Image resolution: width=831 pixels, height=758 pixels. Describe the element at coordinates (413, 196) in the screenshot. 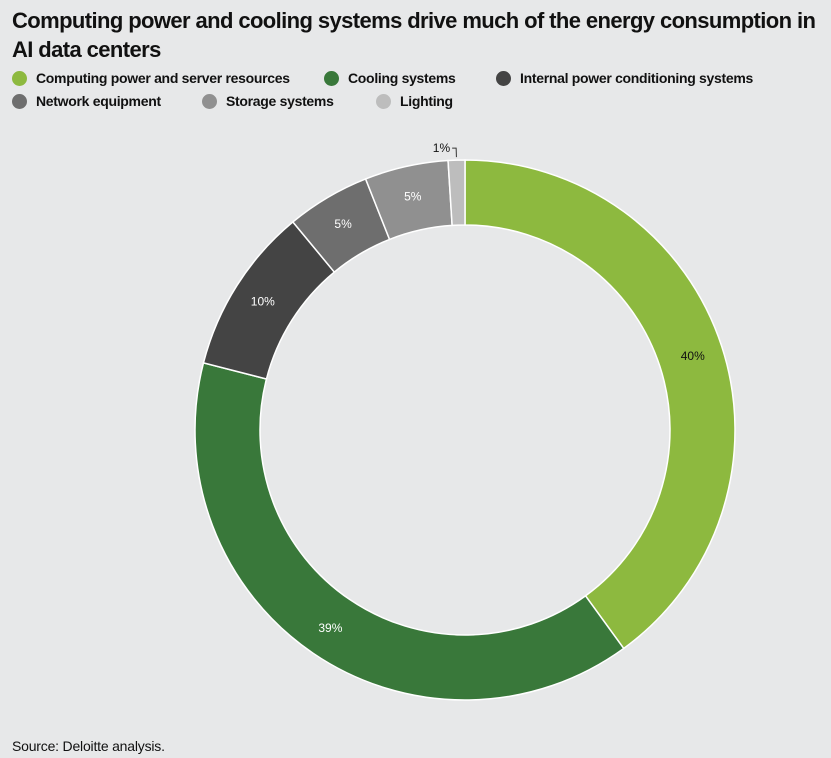

I see `slice-label-storage-systems: 5%` at that location.